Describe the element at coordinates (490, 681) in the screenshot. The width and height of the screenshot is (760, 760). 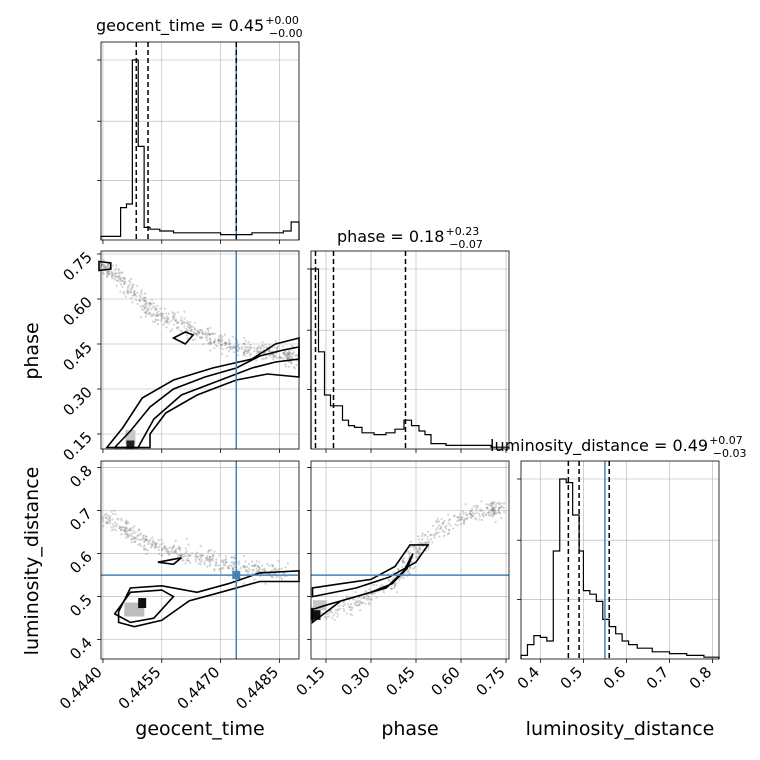
I see `p21-xtick-label-4: 0.75` at that location.